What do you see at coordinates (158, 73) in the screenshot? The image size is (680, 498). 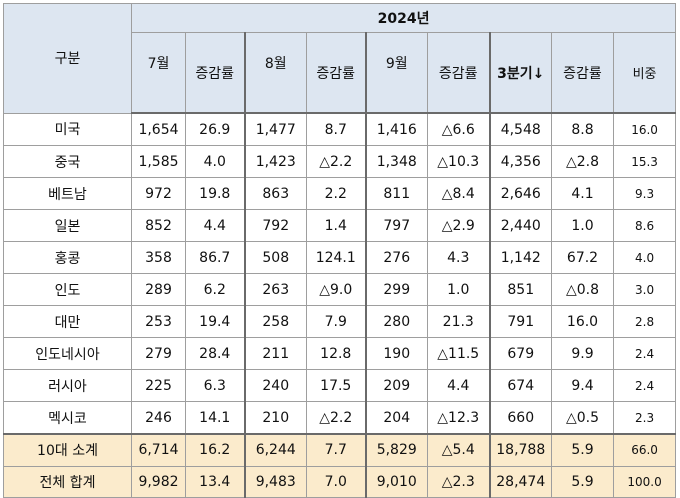 I see `col-header-july: 7월` at bounding box center [158, 73].